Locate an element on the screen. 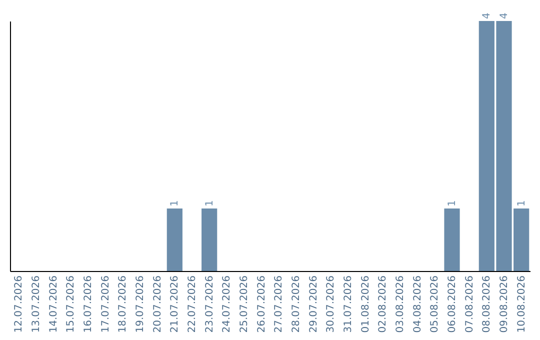  x-tick-label: 22.07.2026 is located at coordinates (192, 304).